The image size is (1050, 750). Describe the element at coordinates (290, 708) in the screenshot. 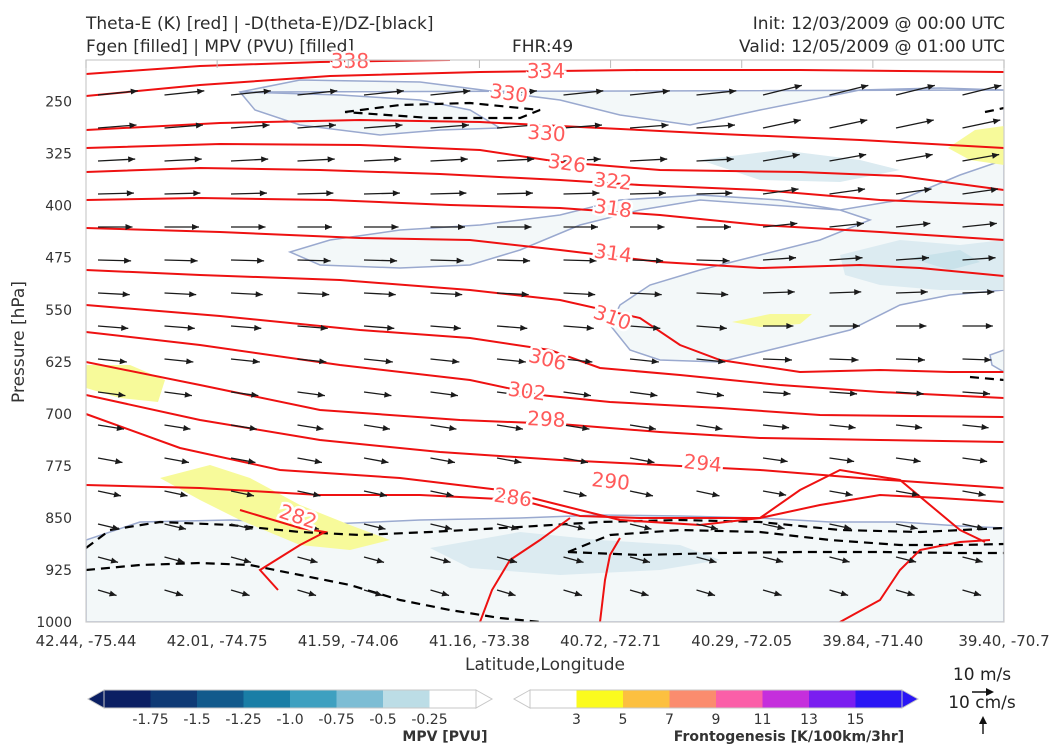

I see `mpv-colorbar: -1.75 -1.5 -1.25 -1.0 -0.75 -0.5 -0.25` at that location.